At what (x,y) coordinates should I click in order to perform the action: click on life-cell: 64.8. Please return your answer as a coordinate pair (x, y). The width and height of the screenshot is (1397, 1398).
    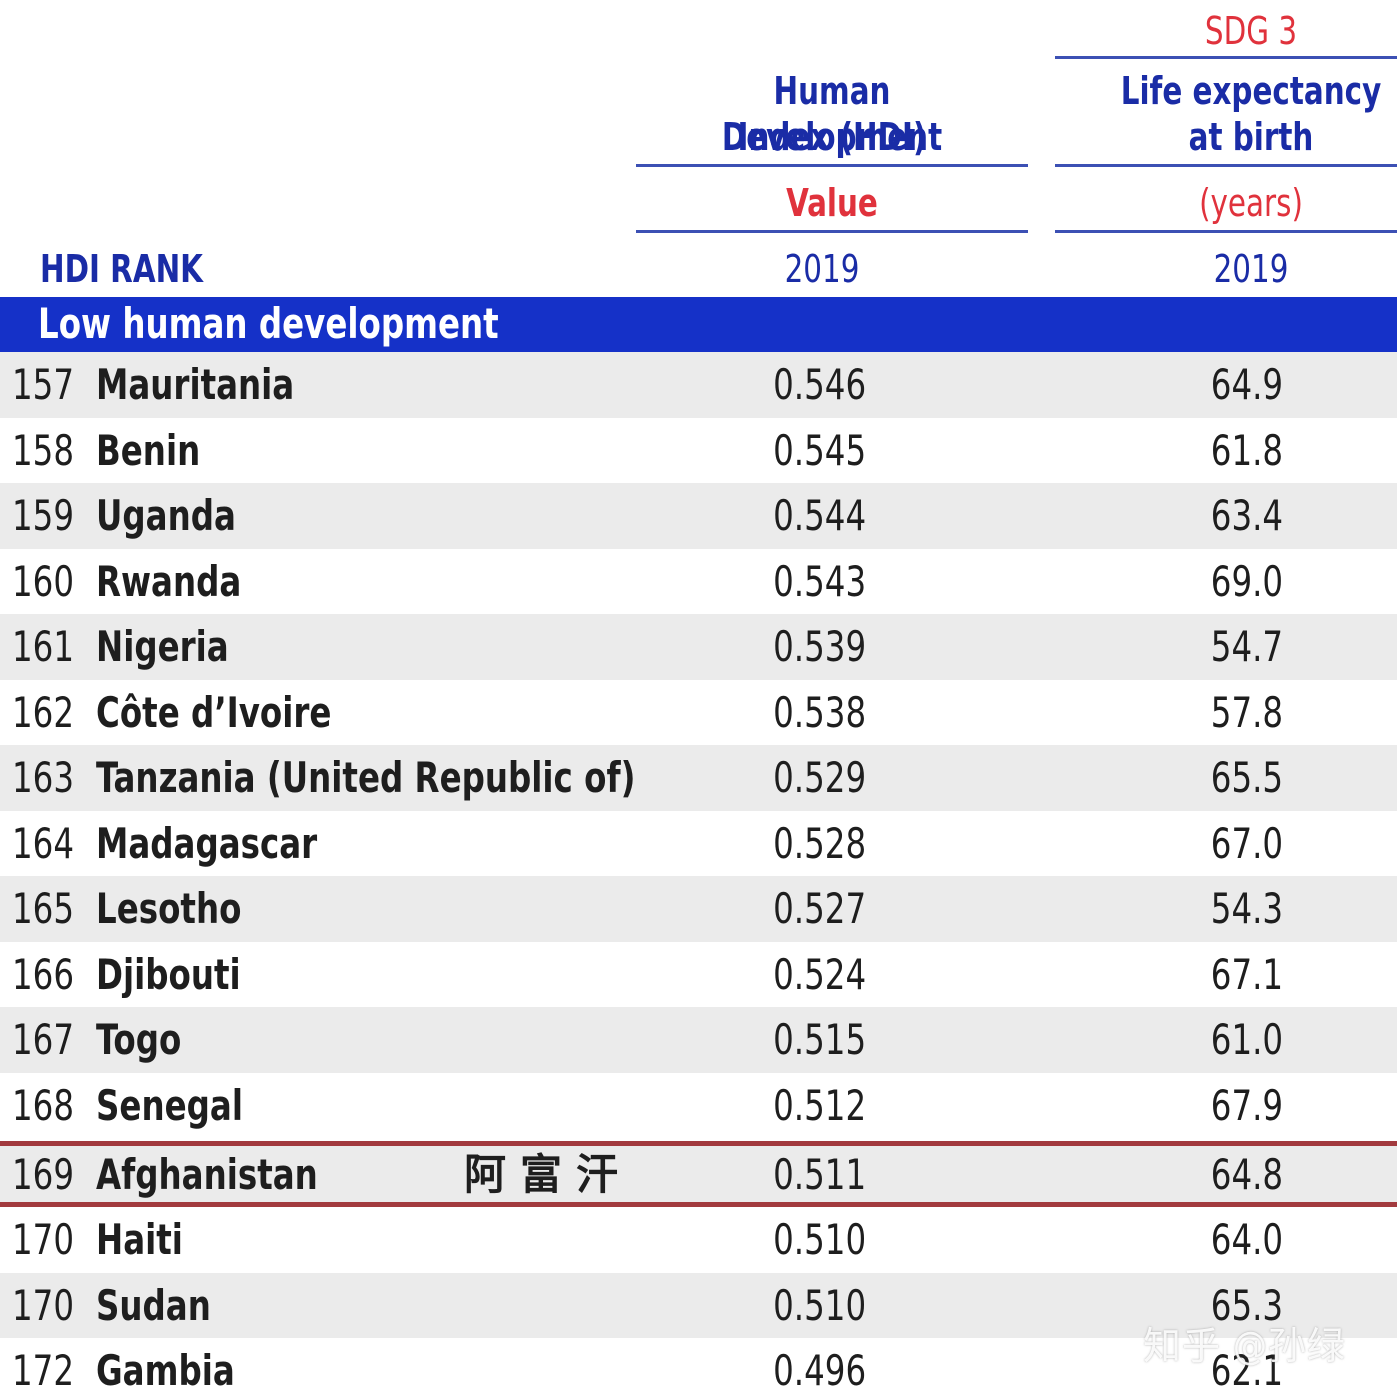
    Looking at the image, I should click on (1246, 1174).